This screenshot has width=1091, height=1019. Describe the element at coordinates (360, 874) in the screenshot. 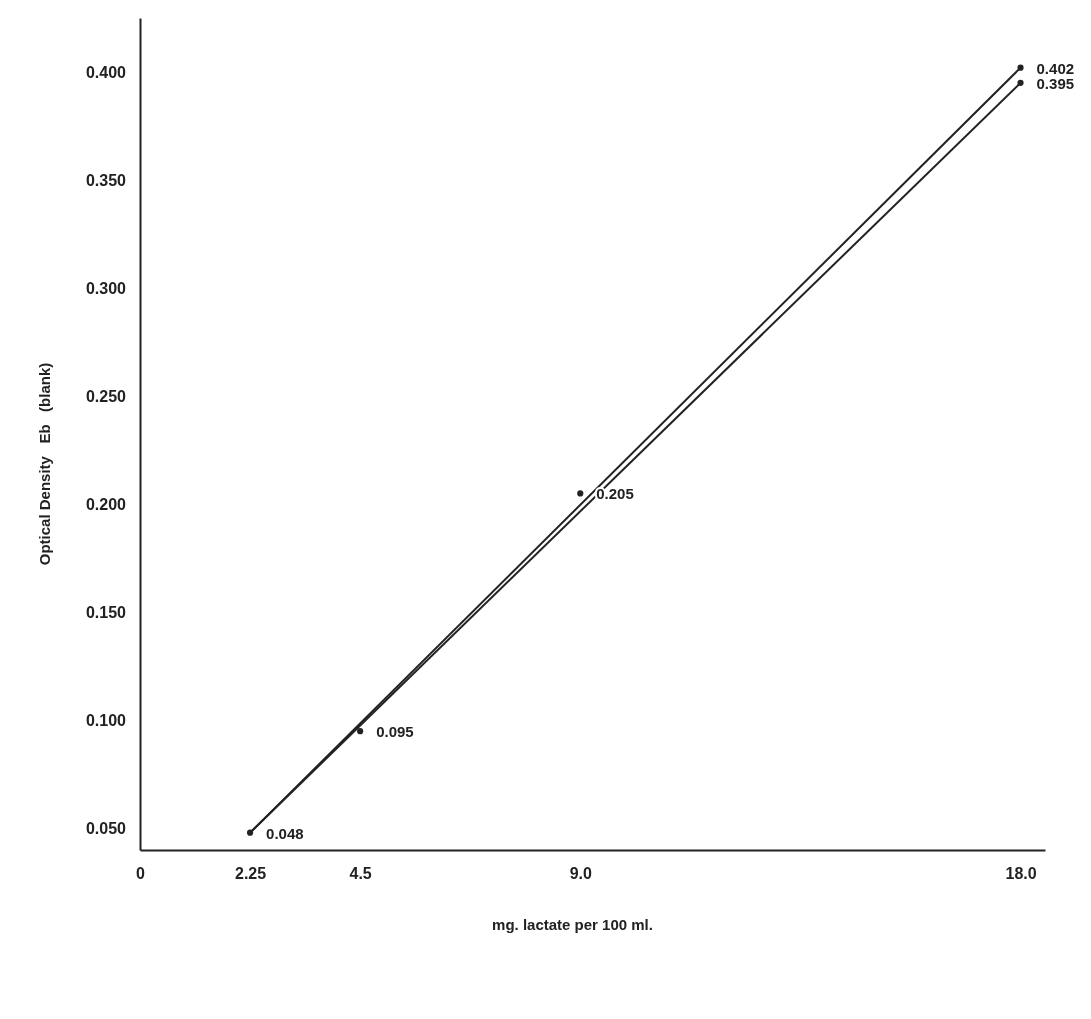

I see `x-tick-label: 4.5` at that location.